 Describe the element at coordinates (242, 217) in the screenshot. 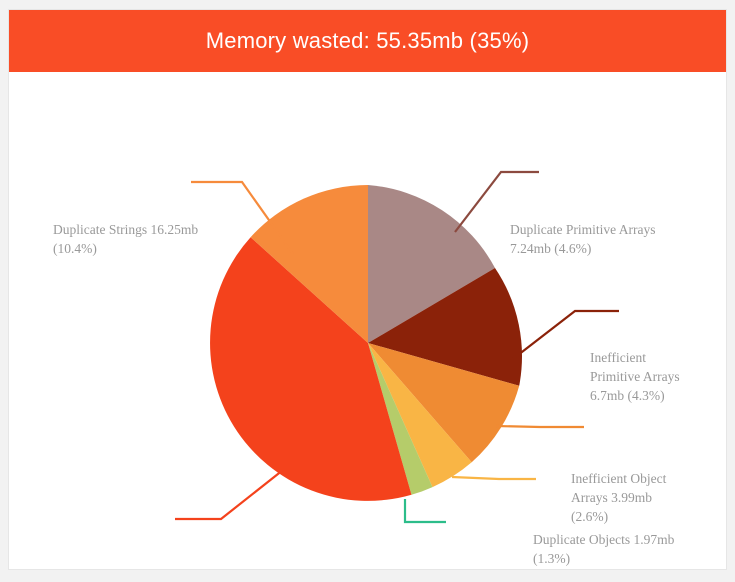

I see `connector-duplicate-strings` at that location.